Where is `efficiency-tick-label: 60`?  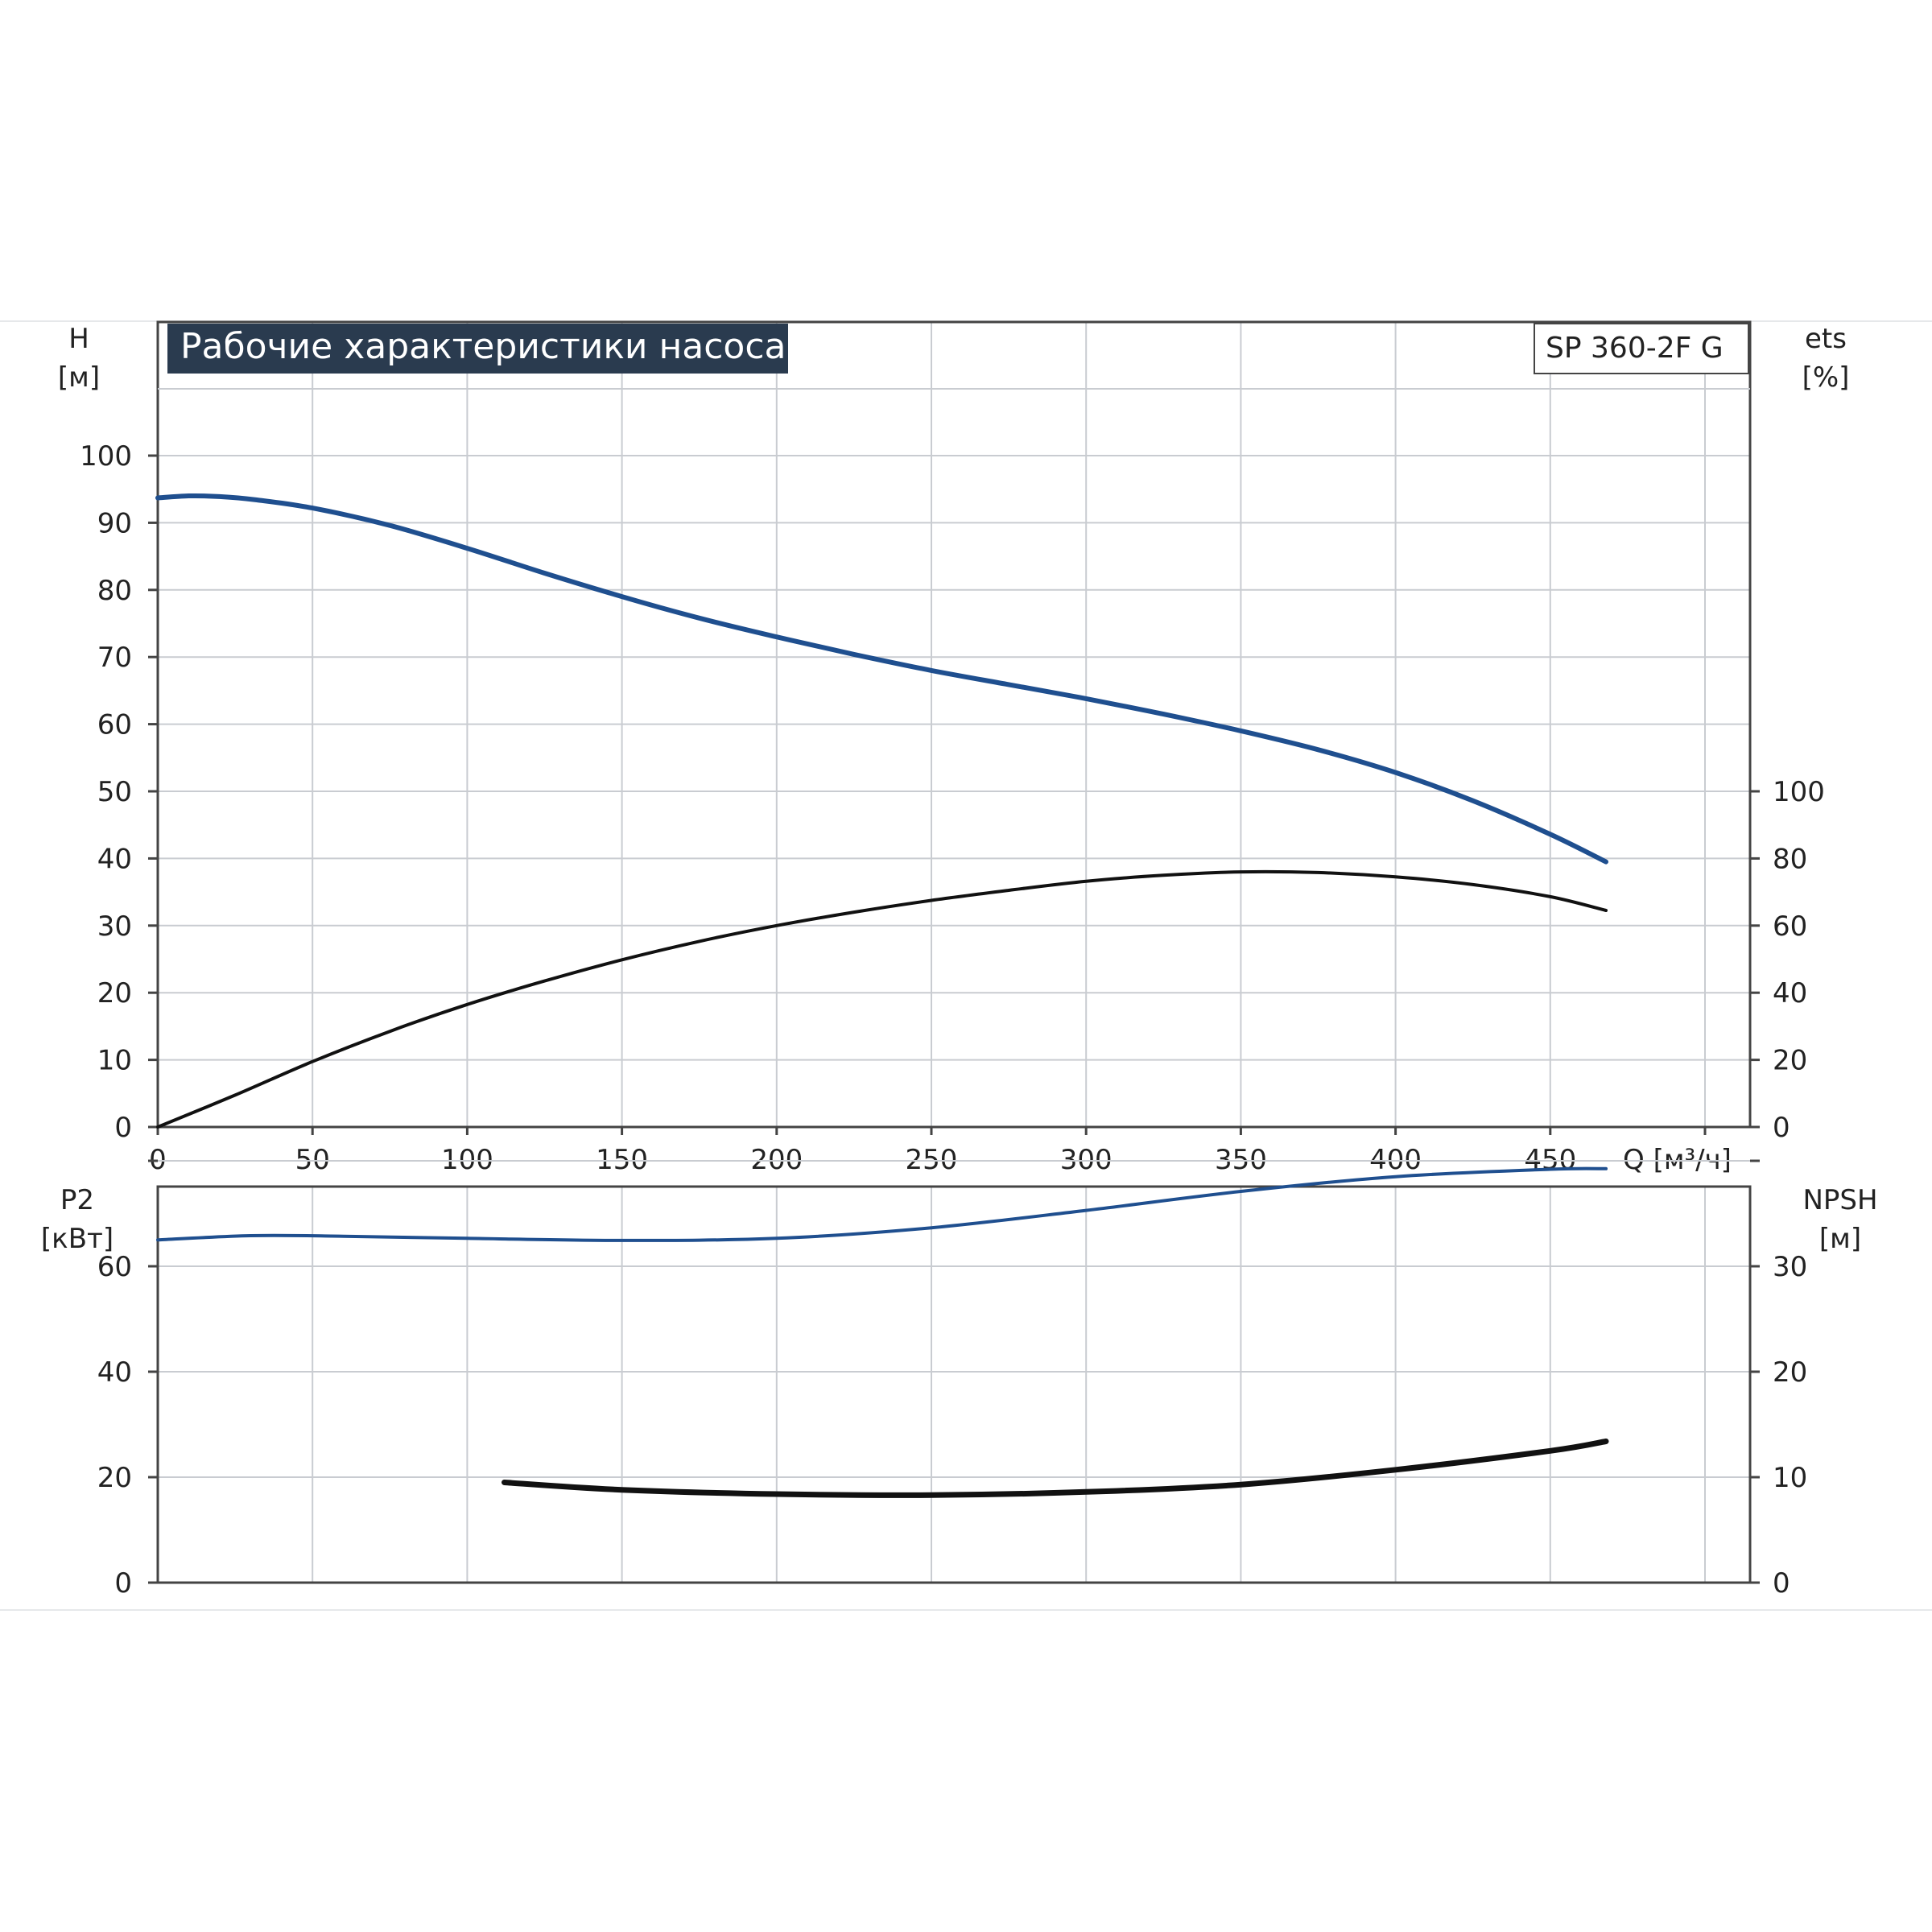 efficiency-tick-label: 60 is located at coordinates (1790, 926).